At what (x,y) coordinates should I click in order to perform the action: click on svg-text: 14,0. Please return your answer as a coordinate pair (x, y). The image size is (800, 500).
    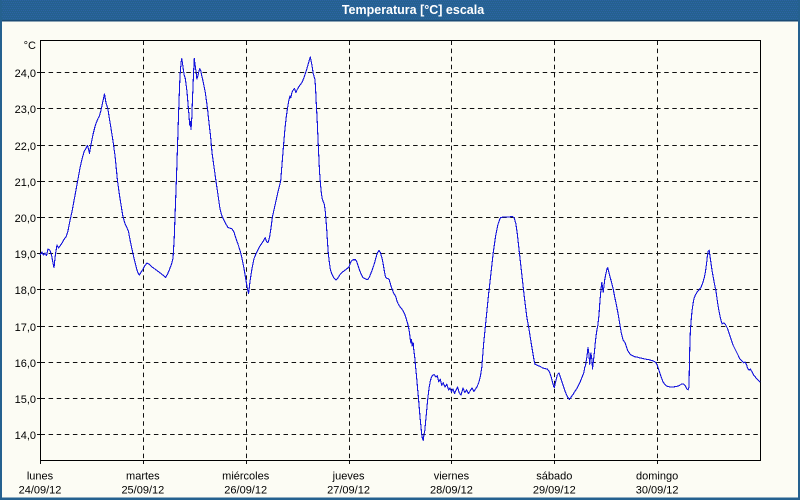
    Looking at the image, I should click on (25, 436).